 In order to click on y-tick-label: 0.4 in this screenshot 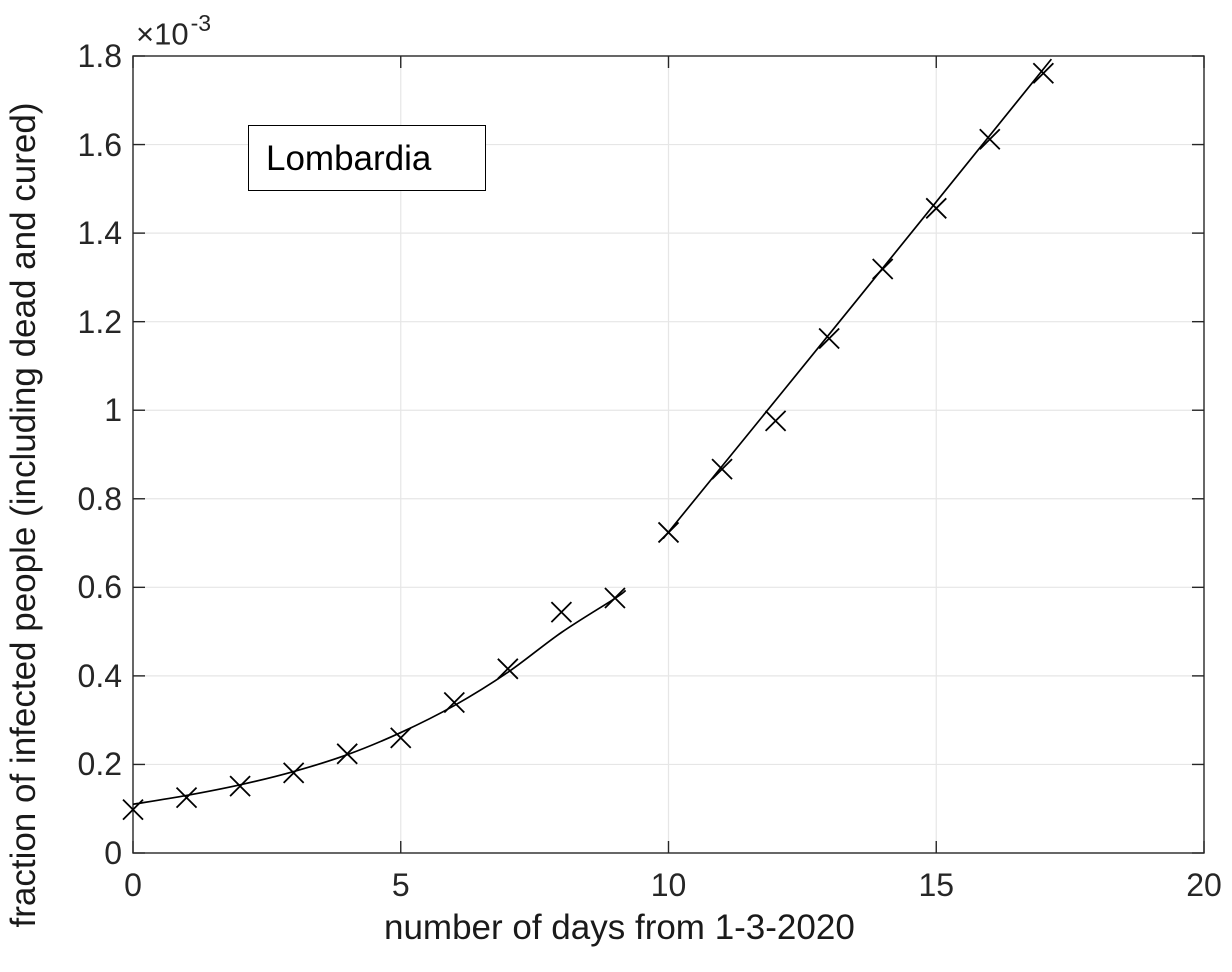, I will do `click(99, 675)`.